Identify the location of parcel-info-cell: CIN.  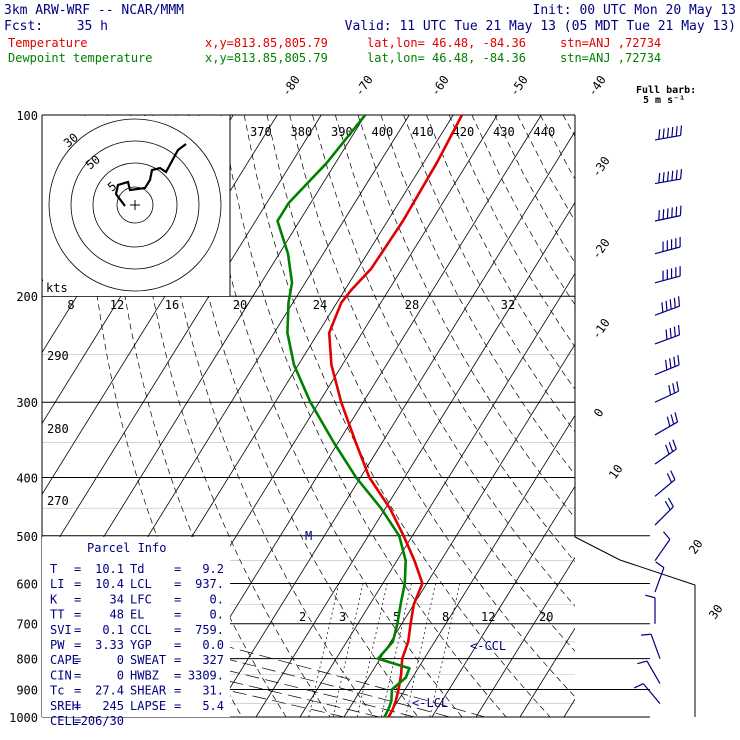
(61, 675).